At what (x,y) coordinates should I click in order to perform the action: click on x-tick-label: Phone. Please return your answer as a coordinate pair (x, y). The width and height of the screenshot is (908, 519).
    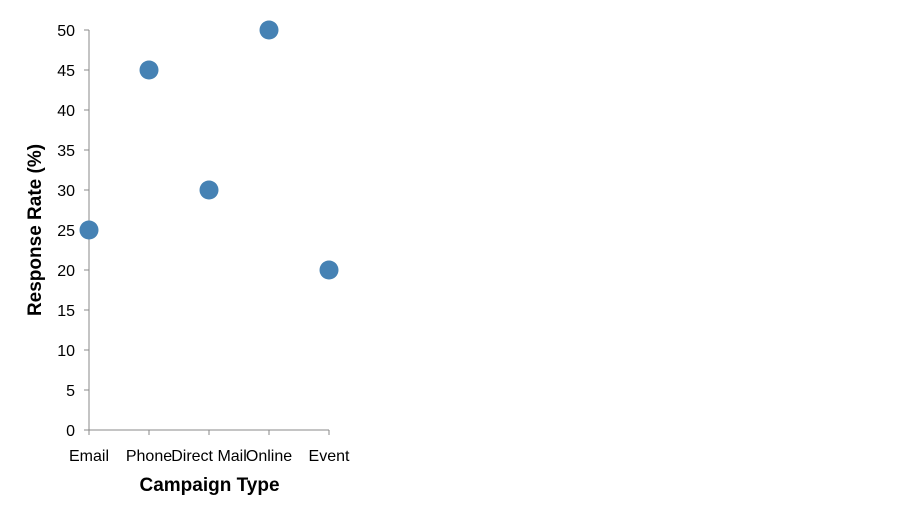
    Looking at the image, I should click on (149, 456).